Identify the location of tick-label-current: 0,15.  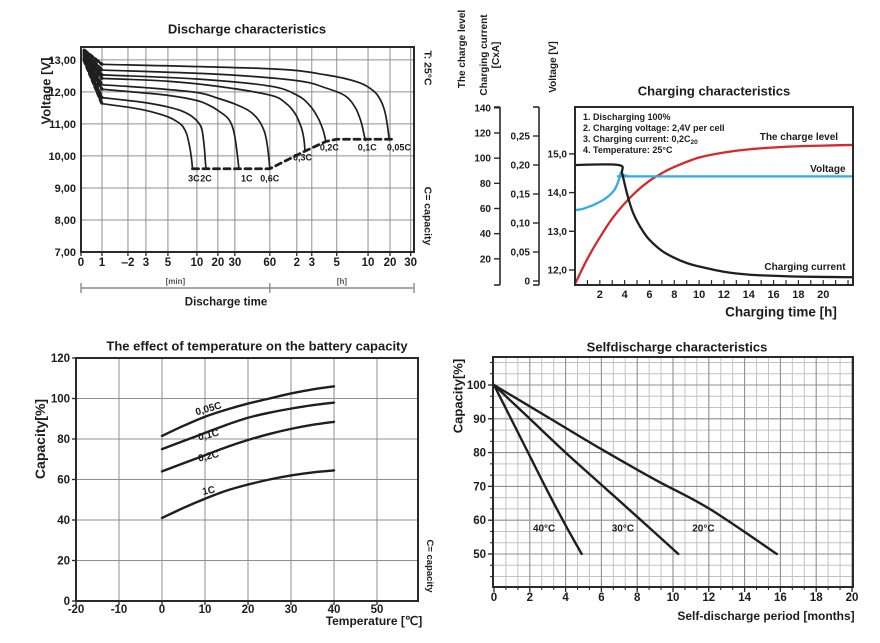
(521, 195).